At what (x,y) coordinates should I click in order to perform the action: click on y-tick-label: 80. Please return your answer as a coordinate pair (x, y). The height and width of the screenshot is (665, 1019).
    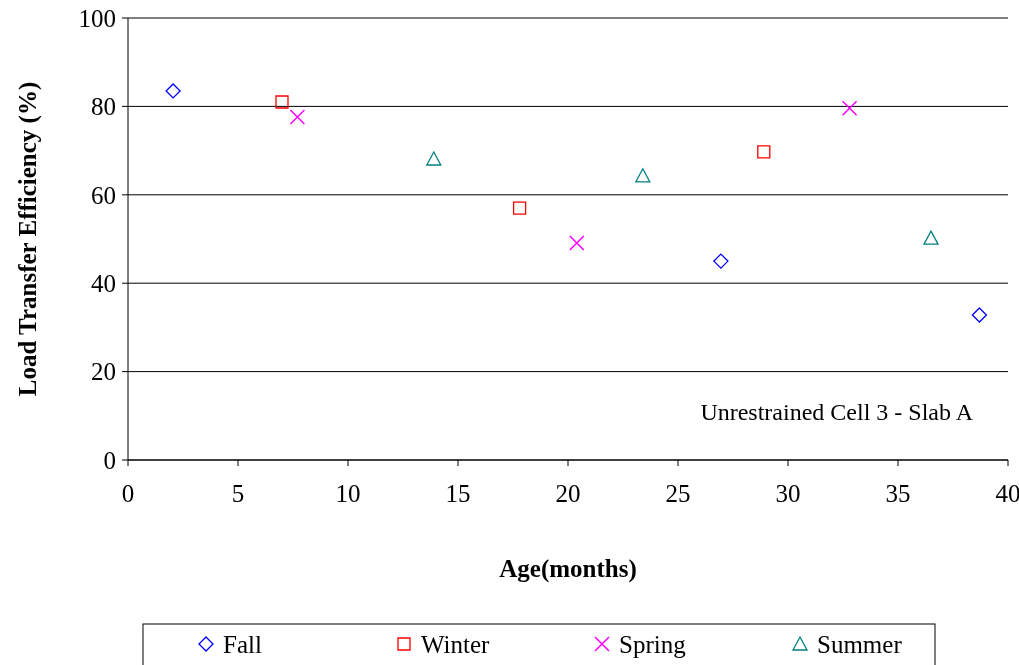
    Looking at the image, I should click on (103, 107).